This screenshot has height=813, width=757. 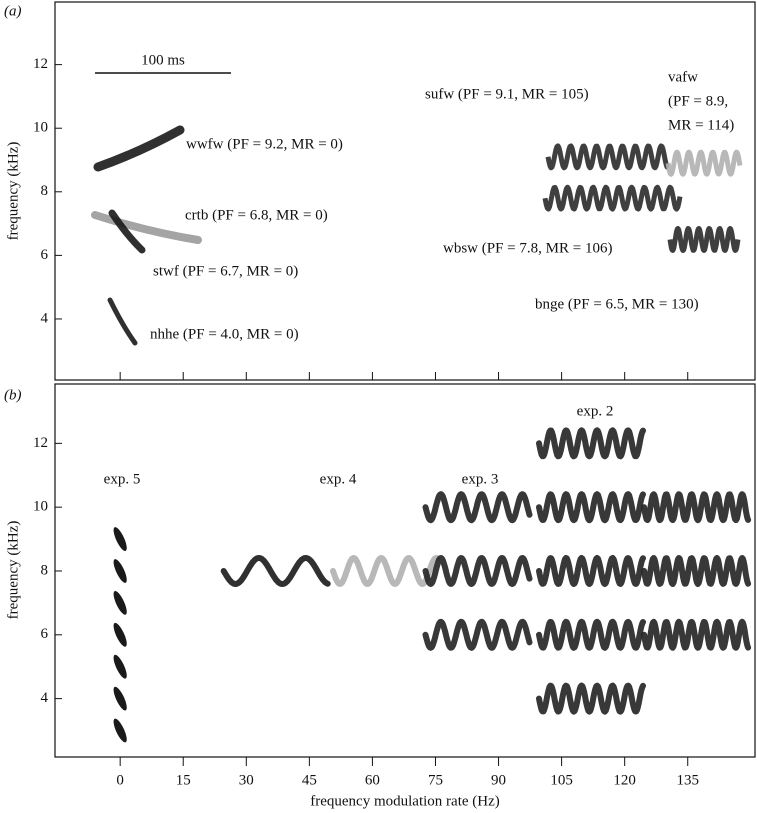 I want to click on x-tick-label: 105, so click(x=561, y=780).